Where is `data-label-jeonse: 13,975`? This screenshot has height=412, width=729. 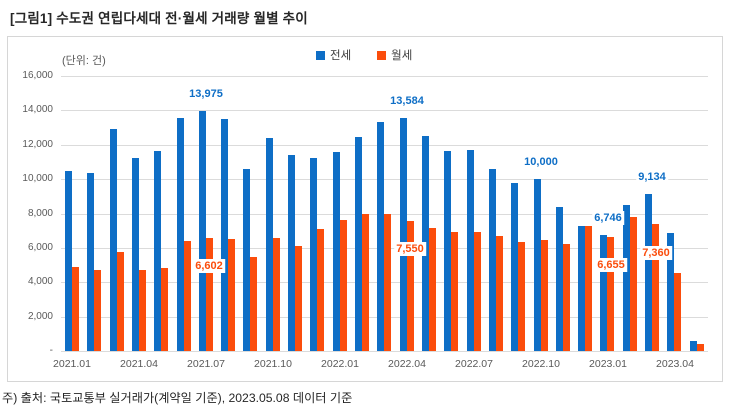 data-label-jeonse: 13,975 is located at coordinates (206, 94).